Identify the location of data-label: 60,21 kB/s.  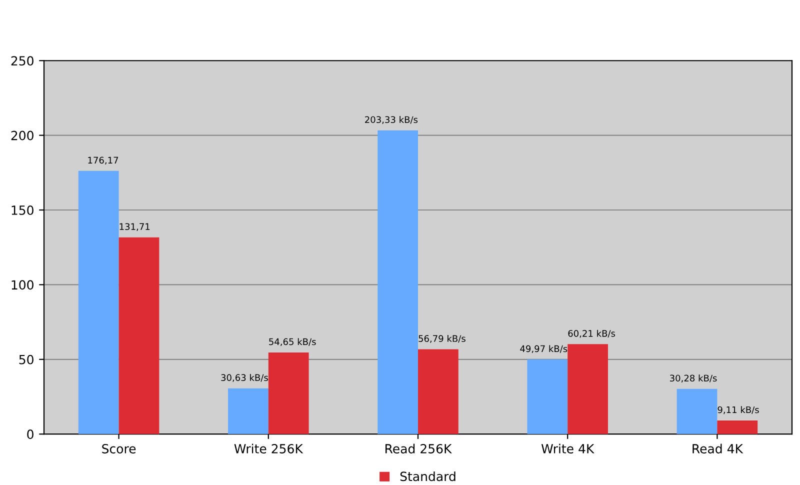
(592, 334).